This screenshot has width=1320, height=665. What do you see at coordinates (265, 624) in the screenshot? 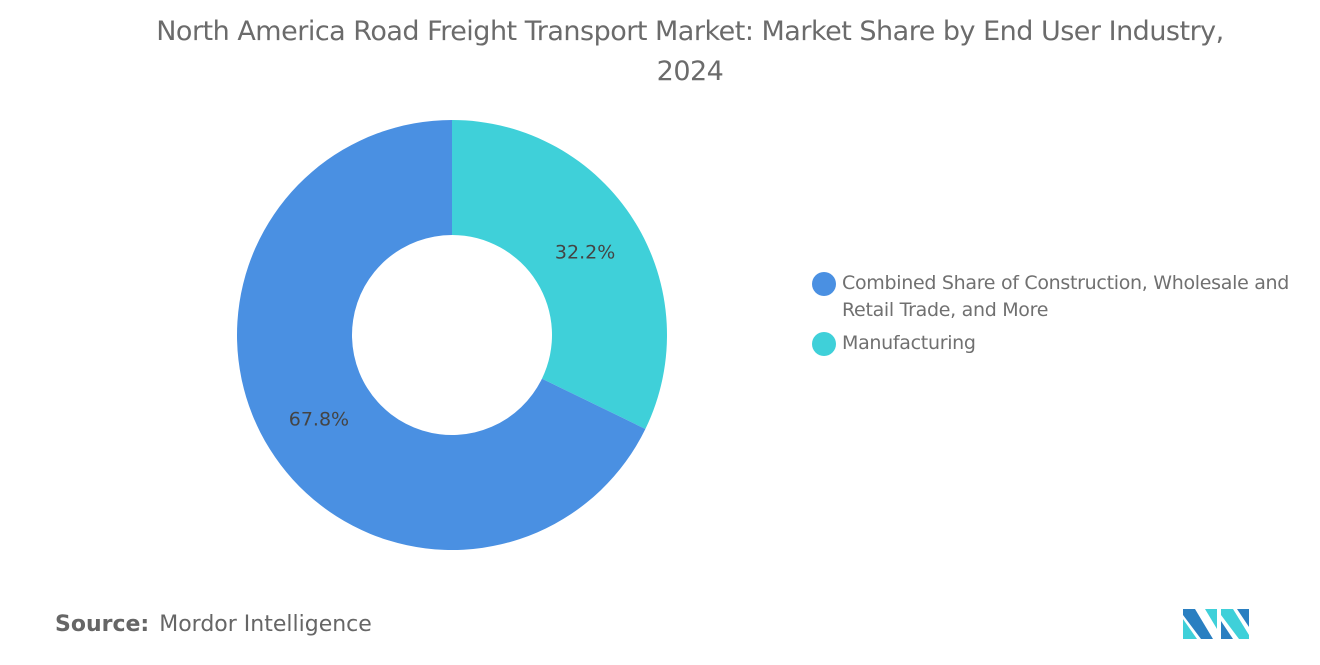
I see `source-value: Mordor Intelligence` at bounding box center [265, 624].